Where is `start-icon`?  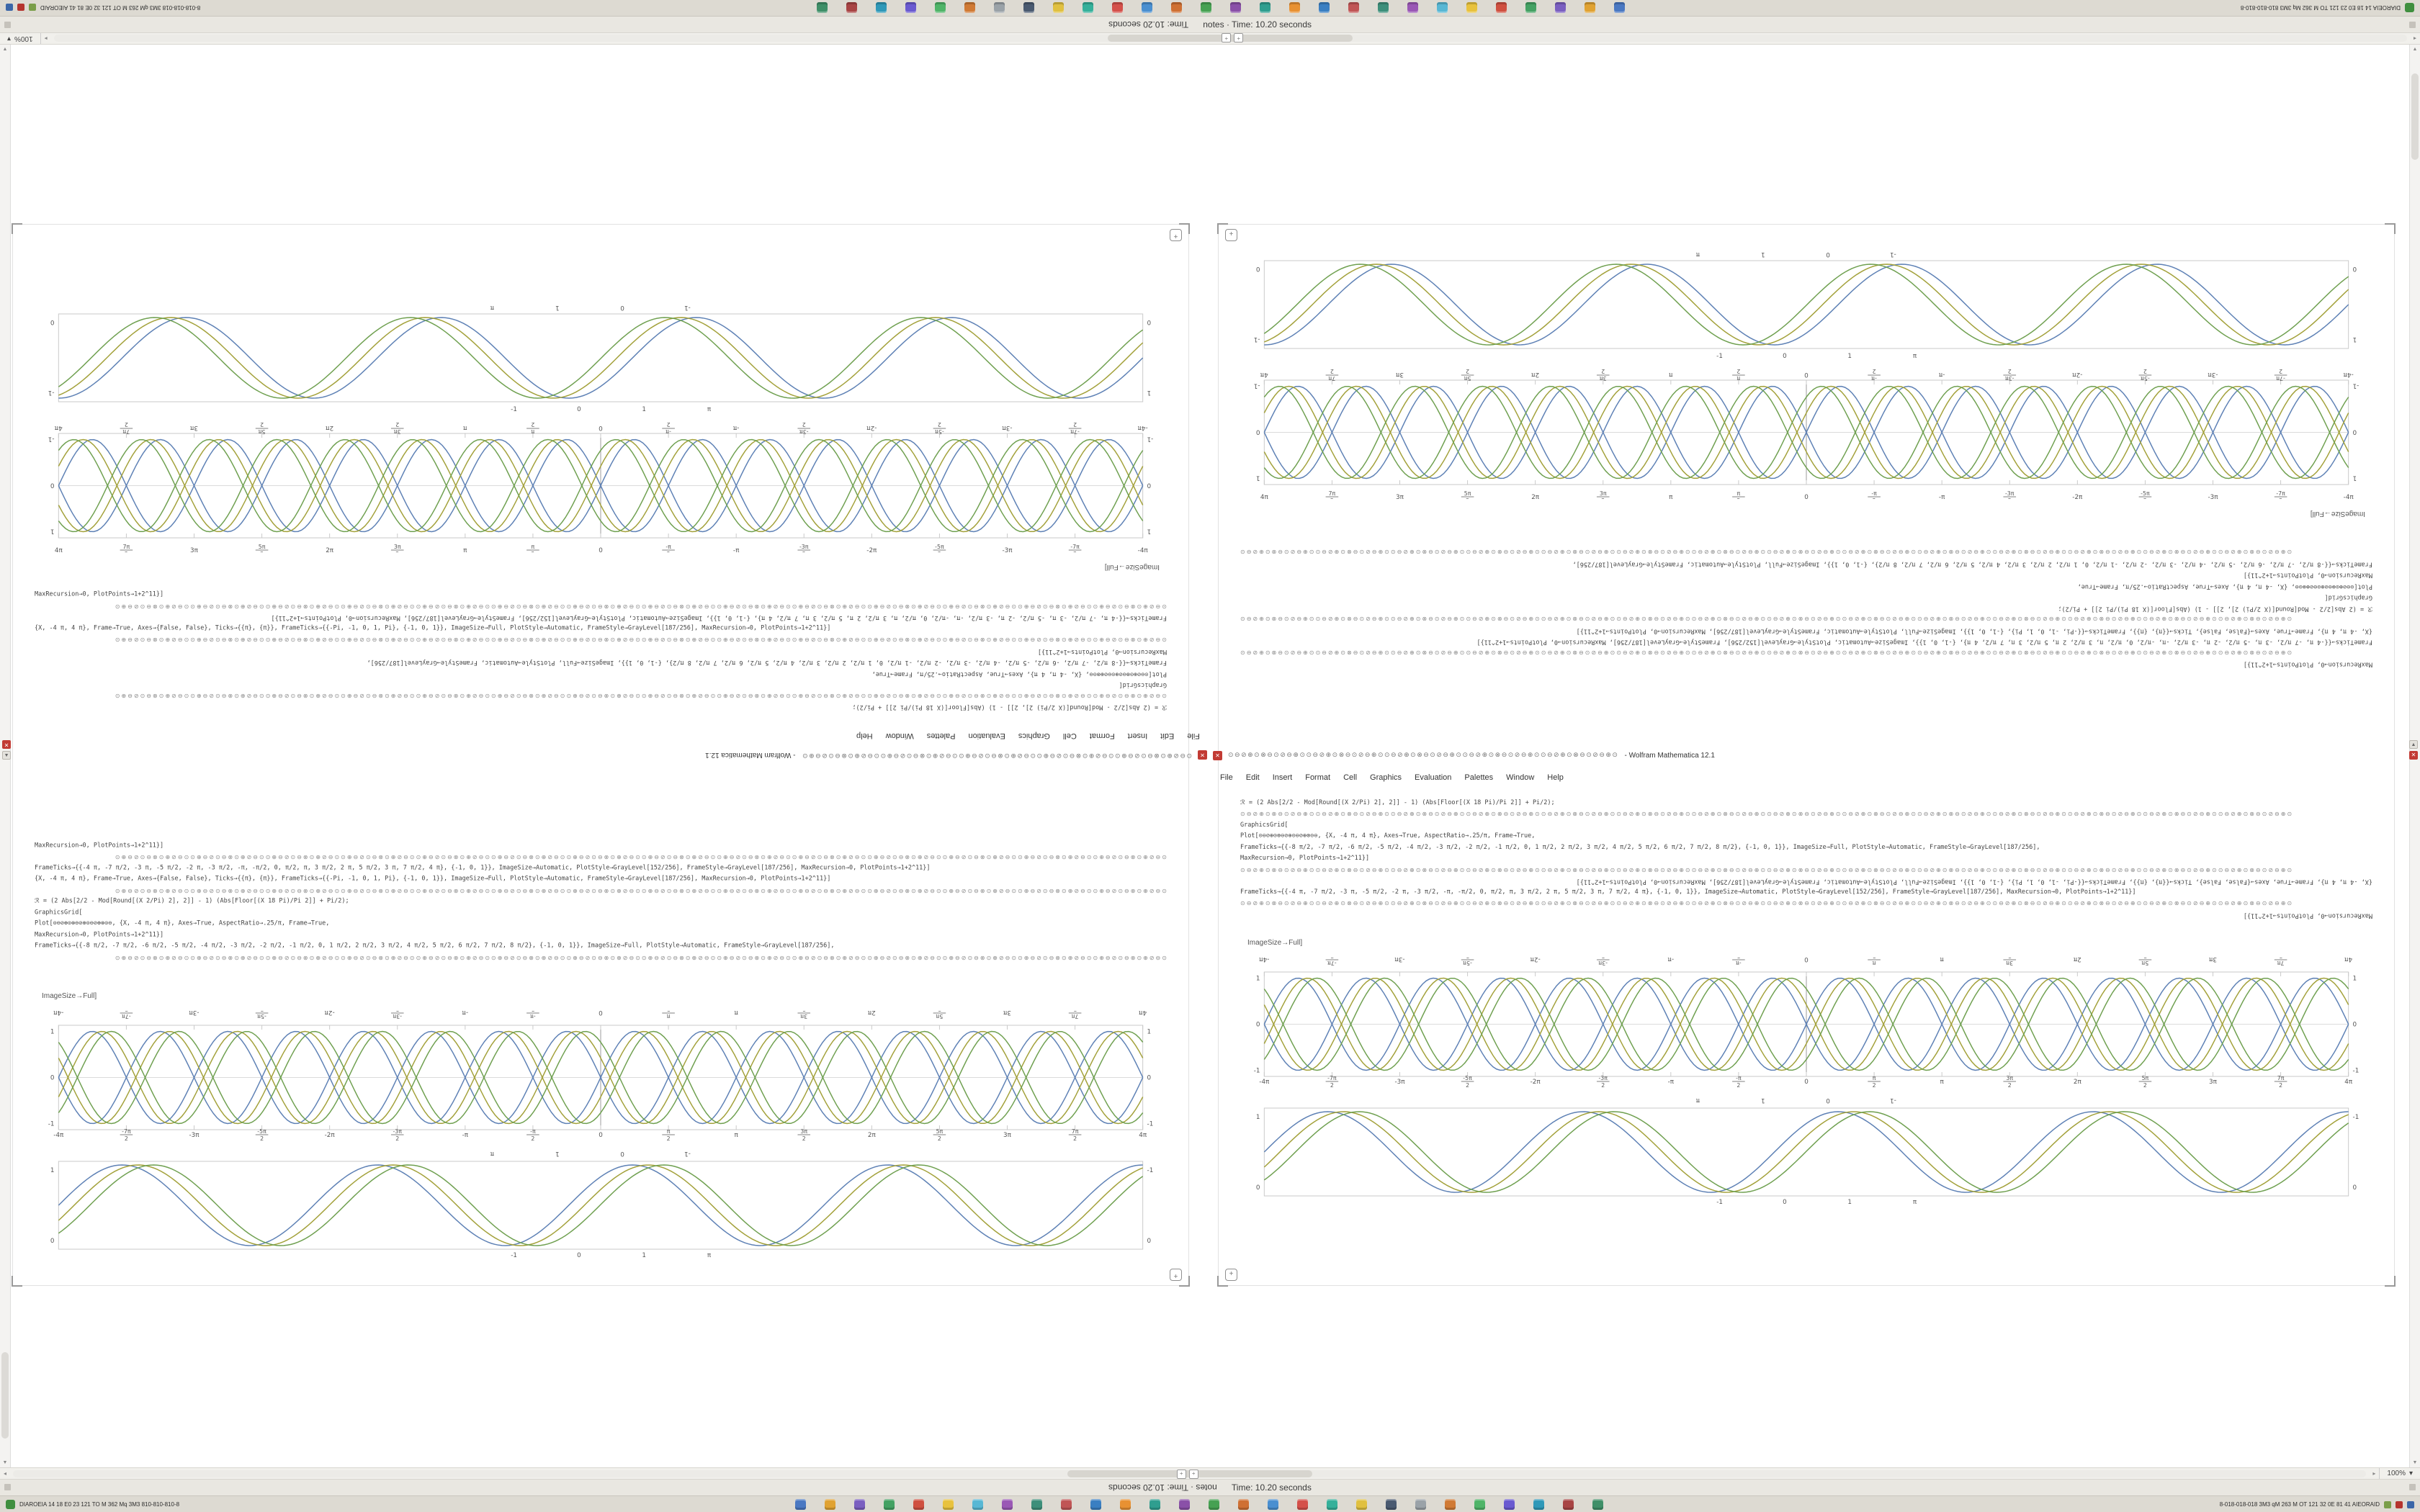 start-icon is located at coordinates (2409, 7).